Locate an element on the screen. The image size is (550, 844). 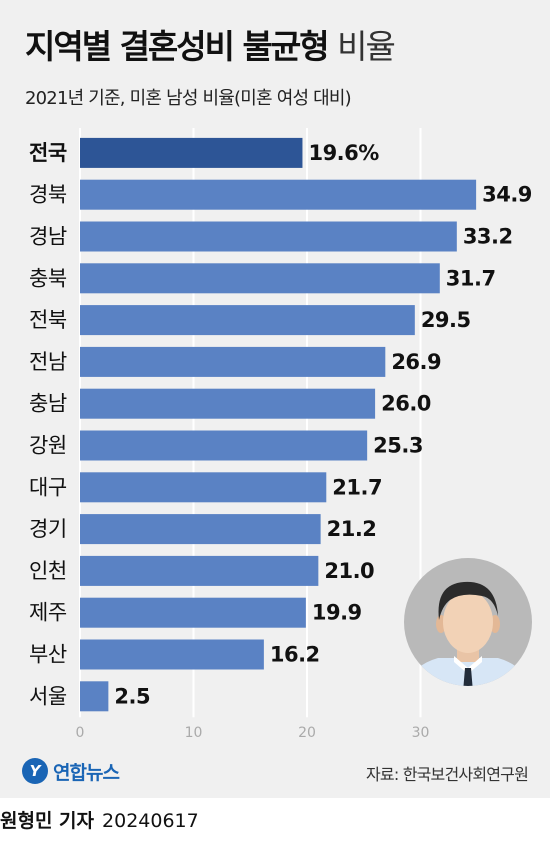
value-label: 26.9 is located at coordinates (416, 362).